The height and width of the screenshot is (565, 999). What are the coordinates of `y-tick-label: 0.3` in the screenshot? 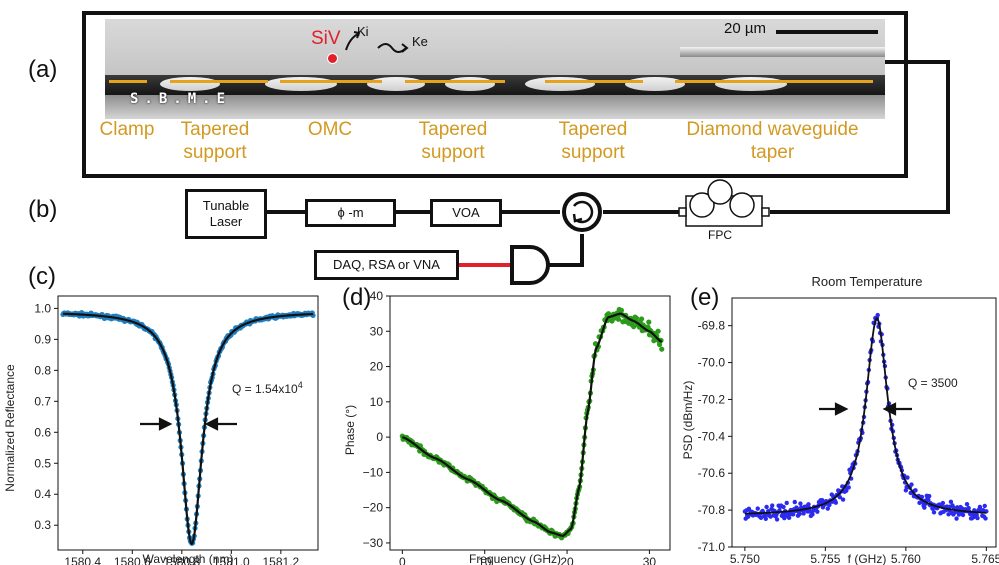 It's located at (42, 525).